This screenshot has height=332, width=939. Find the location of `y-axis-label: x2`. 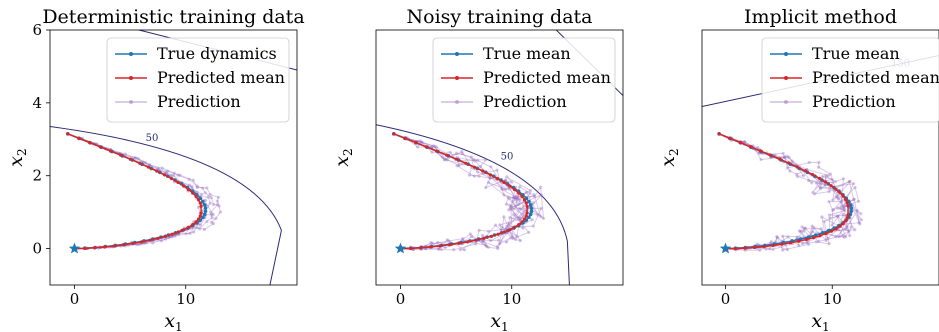

y-axis-label: x2 is located at coordinates (343, 157).